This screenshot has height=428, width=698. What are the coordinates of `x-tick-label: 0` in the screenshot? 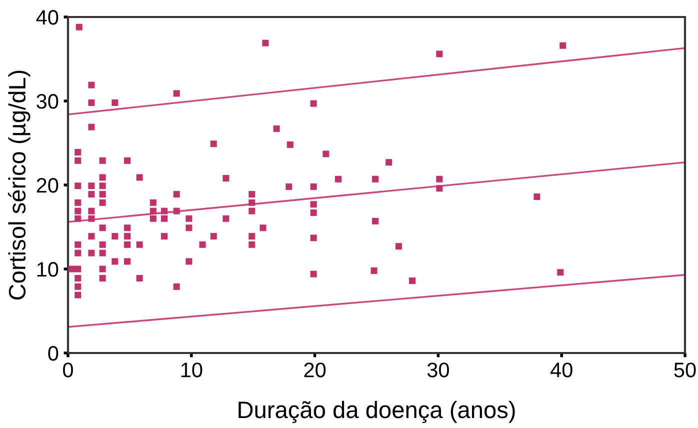 It's located at (68, 370).